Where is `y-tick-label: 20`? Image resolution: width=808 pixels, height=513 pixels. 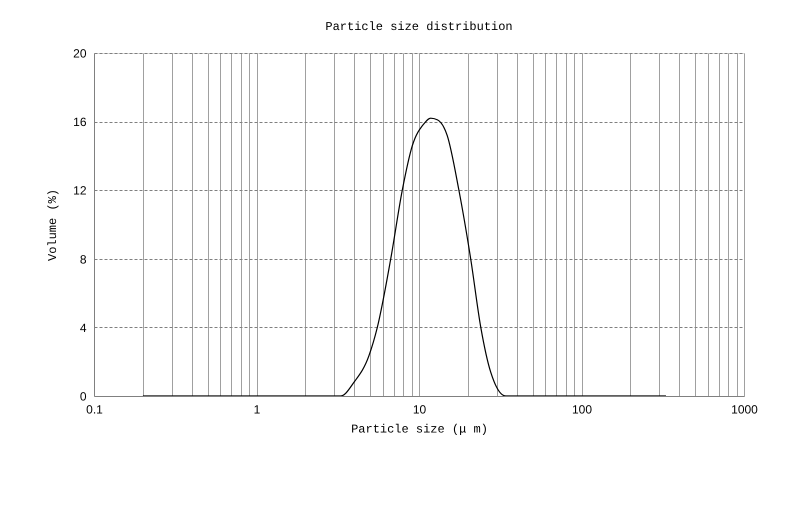
y-tick-label: 20 is located at coordinates (80, 53).